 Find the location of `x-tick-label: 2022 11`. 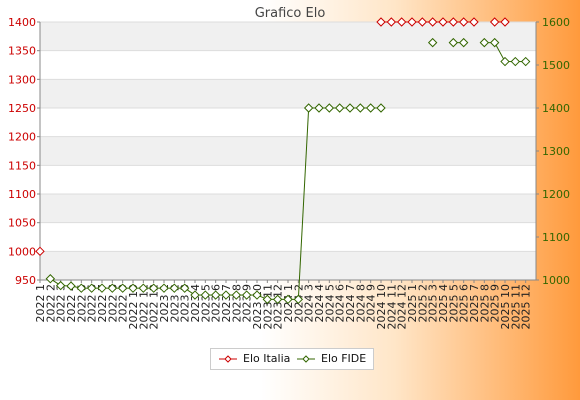

x-tick-label: 2022 11 is located at coordinates (143, 307).